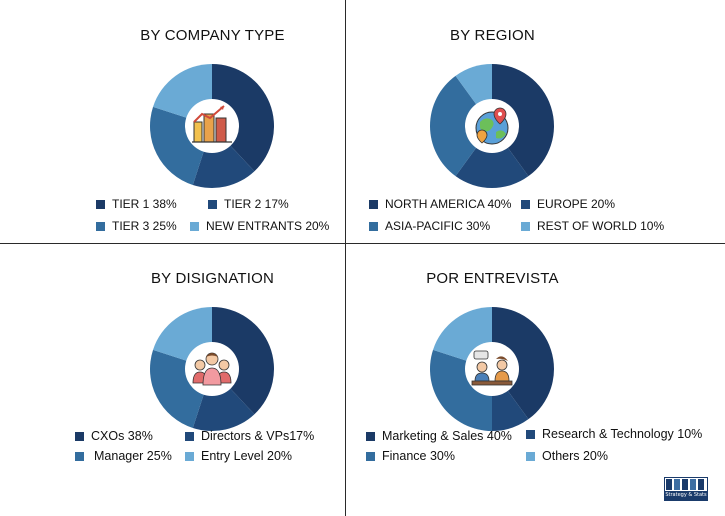  I want to click on donut-slice-asia-pacific, so click(461, 126).